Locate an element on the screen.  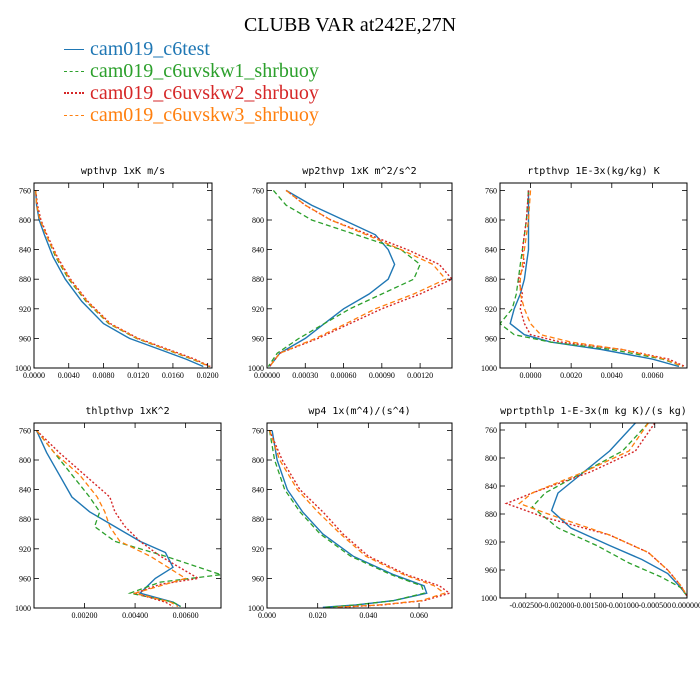
x-tick-label: 0.0200 is located at coordinates (208, 375).